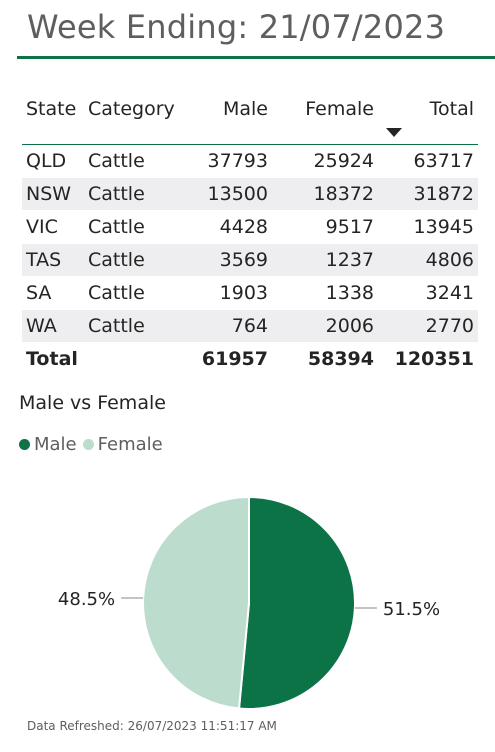  I want to click on cell-total: 4806, so click(428, 260).